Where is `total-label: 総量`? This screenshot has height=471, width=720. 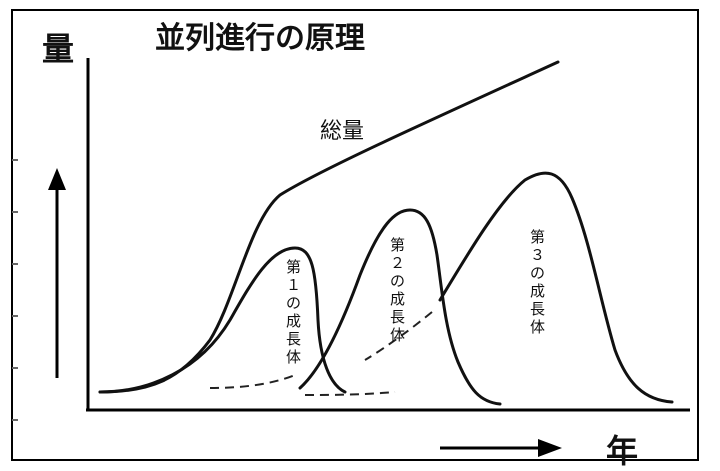
total-label: 総量 is located at coordinates (342, 131).